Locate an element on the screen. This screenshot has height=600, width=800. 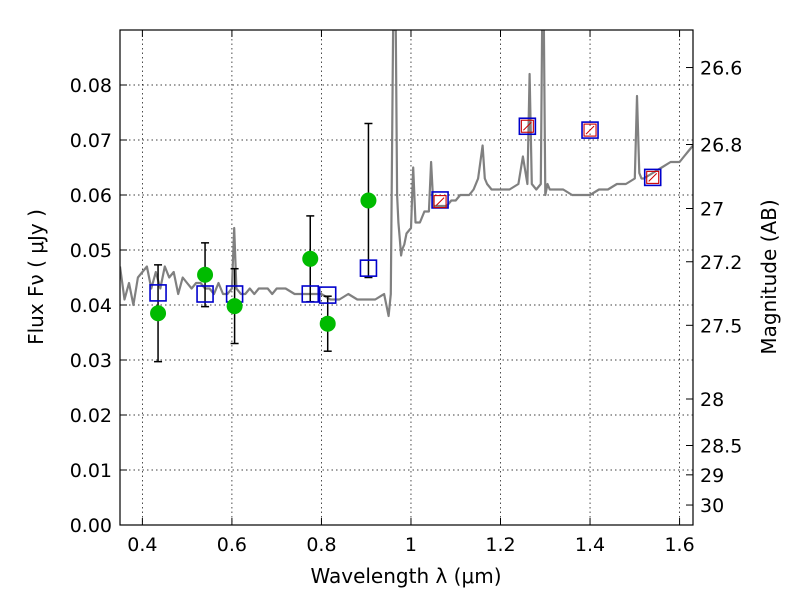
right-tick-label: 27.5 is located at coordinates (721, 326).